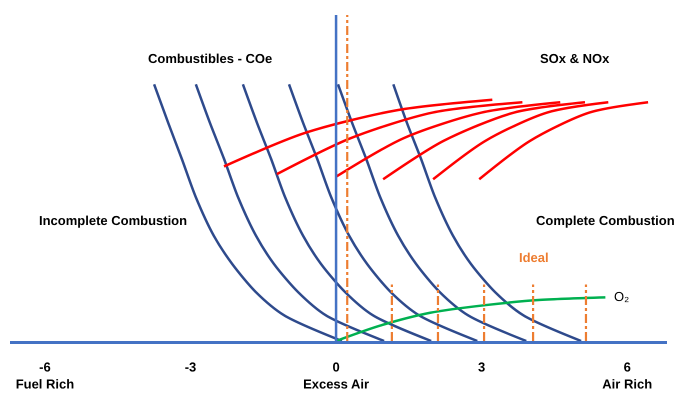 This screenshot has height=403, width=685. I want to click on x-tick-label: 0 Excess Air, so click(336, 375).